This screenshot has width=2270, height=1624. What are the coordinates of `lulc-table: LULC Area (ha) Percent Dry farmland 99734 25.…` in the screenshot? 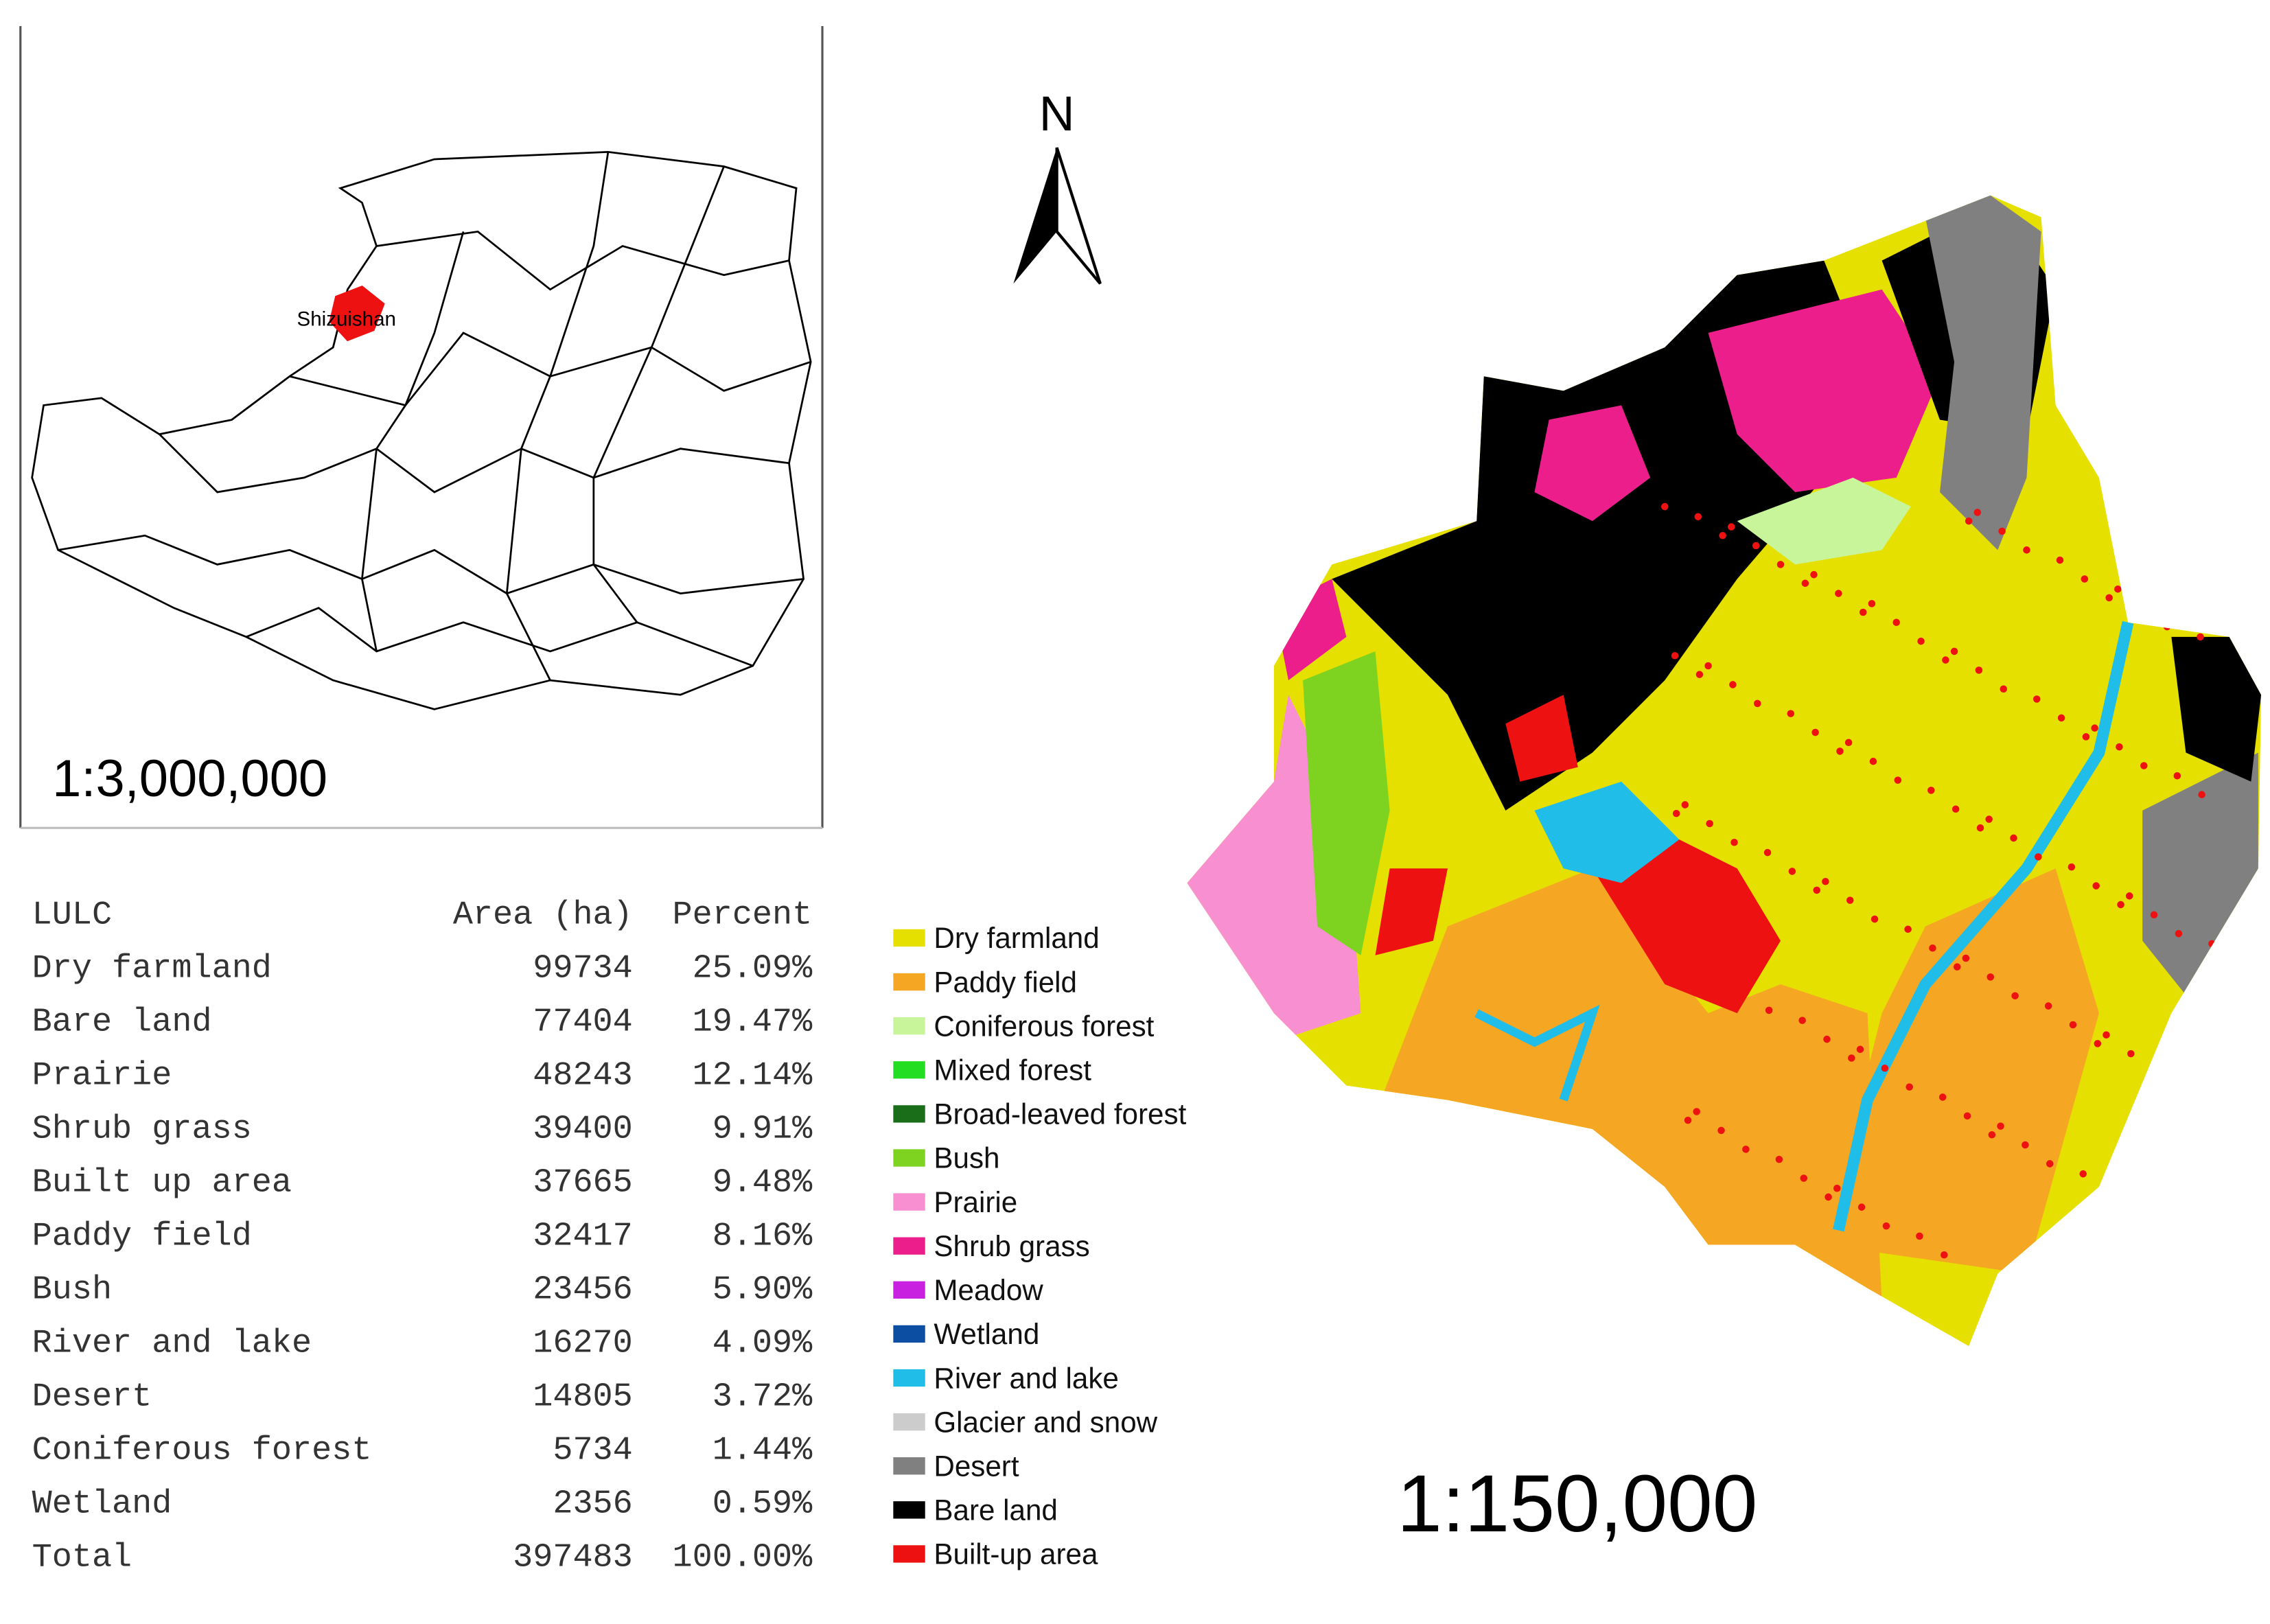 It's located at (422, 1236).